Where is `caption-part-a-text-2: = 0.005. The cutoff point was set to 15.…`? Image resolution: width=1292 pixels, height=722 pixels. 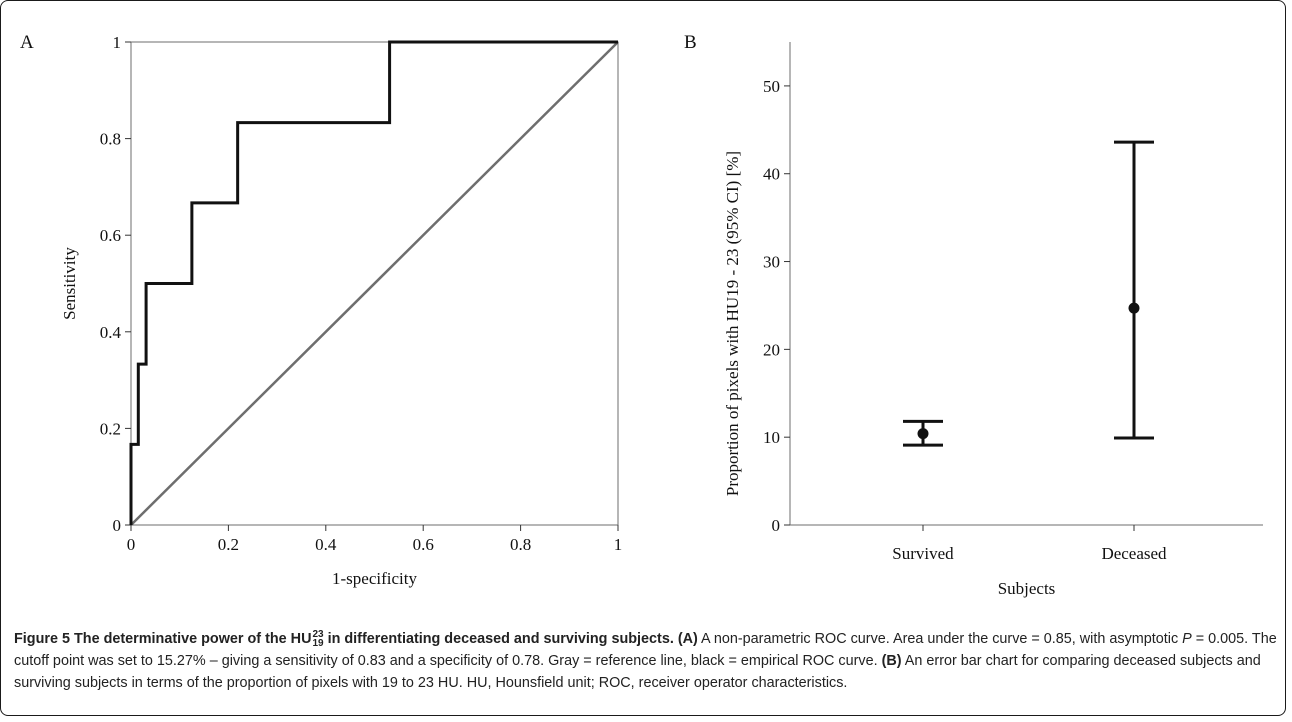 caption-part-a-text-2: = 0.005. The cutoff point was set to 15.… is located at coordinates (645, 650).